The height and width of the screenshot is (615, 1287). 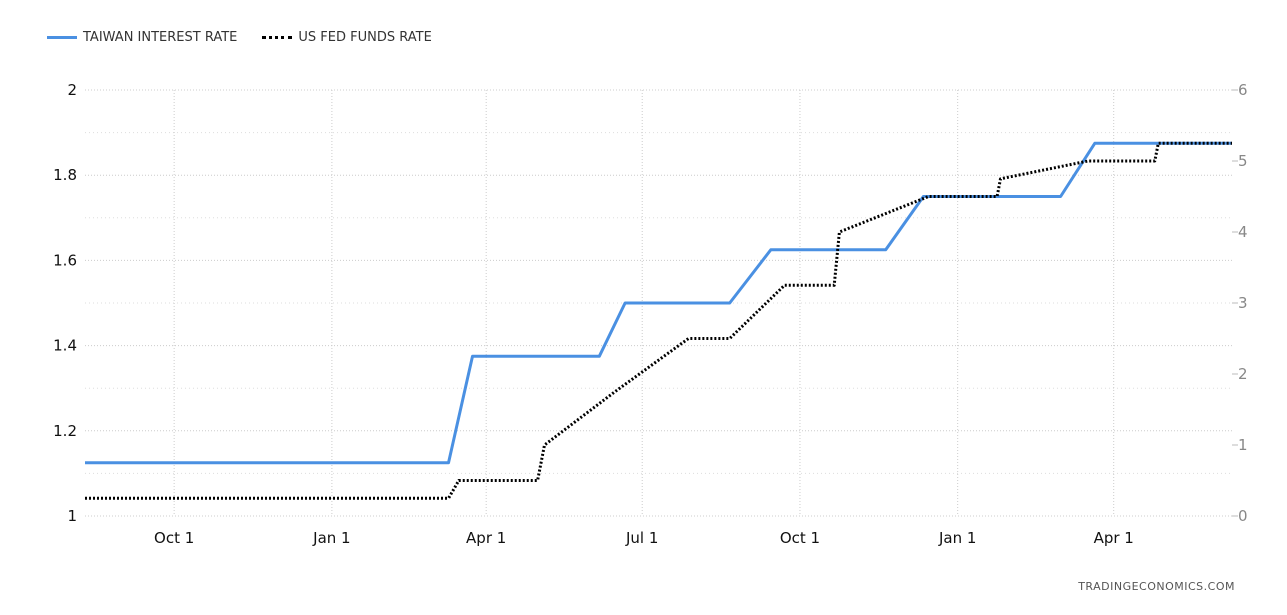 What do you see at coordinates (641, 538) in the screenshot?
I see `x-tick-label: Jul 1` at bounding box center [641, 538].